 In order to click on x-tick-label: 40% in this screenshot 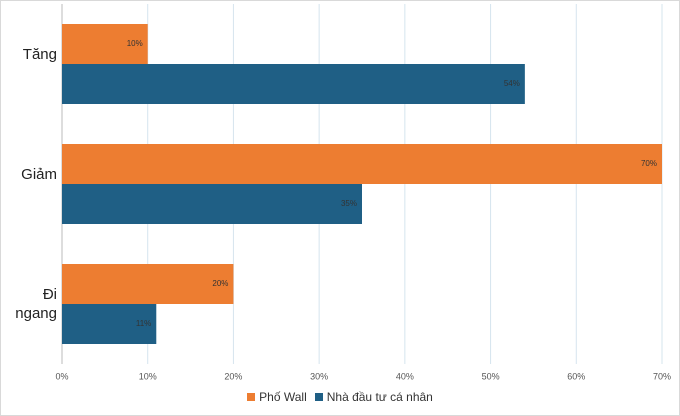, I will do `click(405, 376)`.